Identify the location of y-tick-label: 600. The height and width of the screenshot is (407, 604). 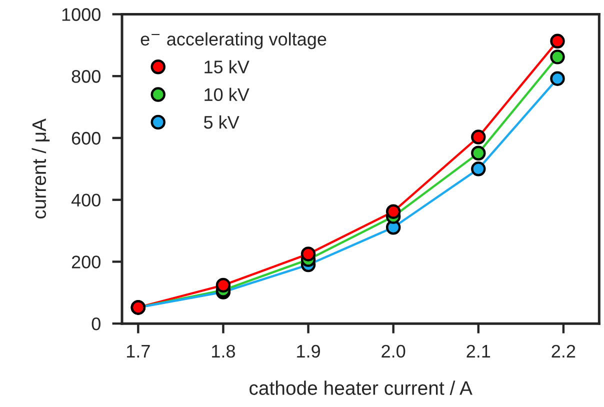
(86, 138).